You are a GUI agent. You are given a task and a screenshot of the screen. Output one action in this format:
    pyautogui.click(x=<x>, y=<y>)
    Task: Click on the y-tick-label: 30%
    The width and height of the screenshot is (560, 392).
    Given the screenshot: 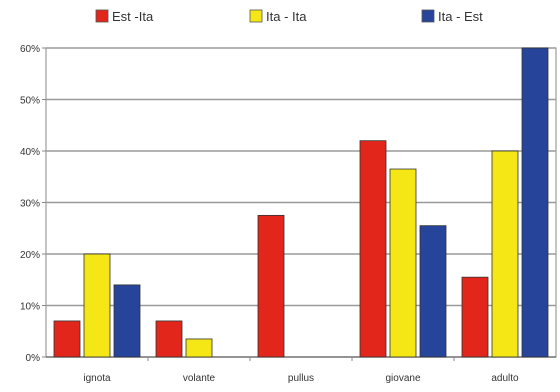 What is the action you would take?
    pyautogui.click(x=30, y=204)
    